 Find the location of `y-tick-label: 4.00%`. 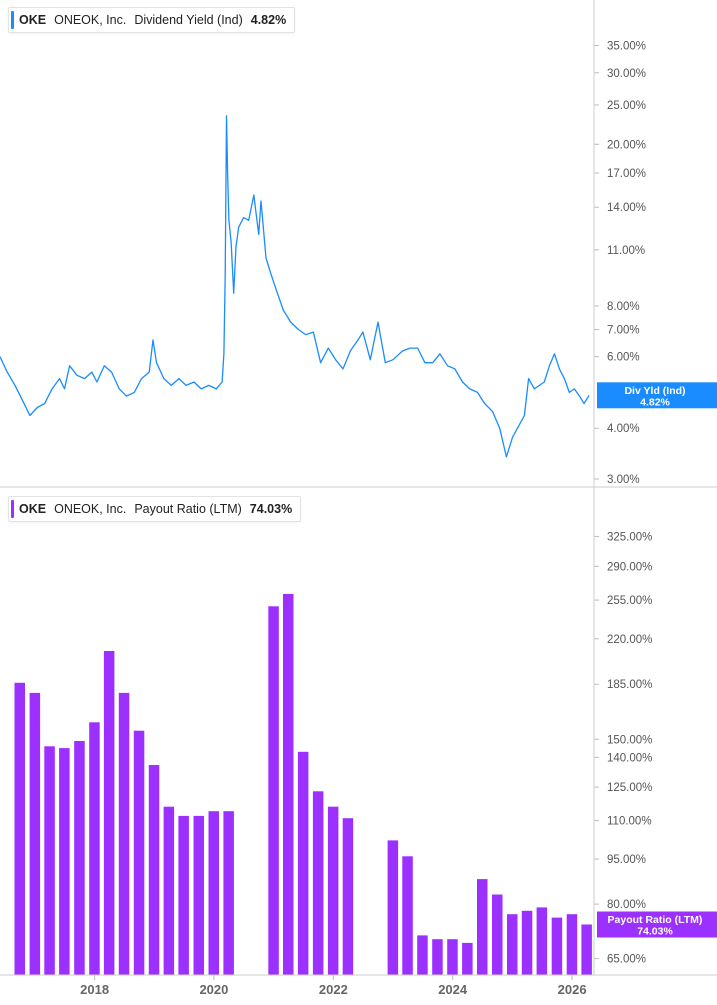

y-tick-label: 4.00% is located at coordinates (623, 429).